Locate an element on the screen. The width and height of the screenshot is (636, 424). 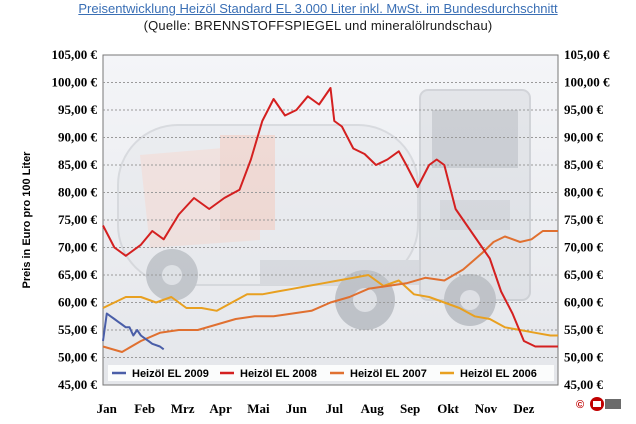
y-tick-label-left: 100,00 € is located at coordinates (75, 82).